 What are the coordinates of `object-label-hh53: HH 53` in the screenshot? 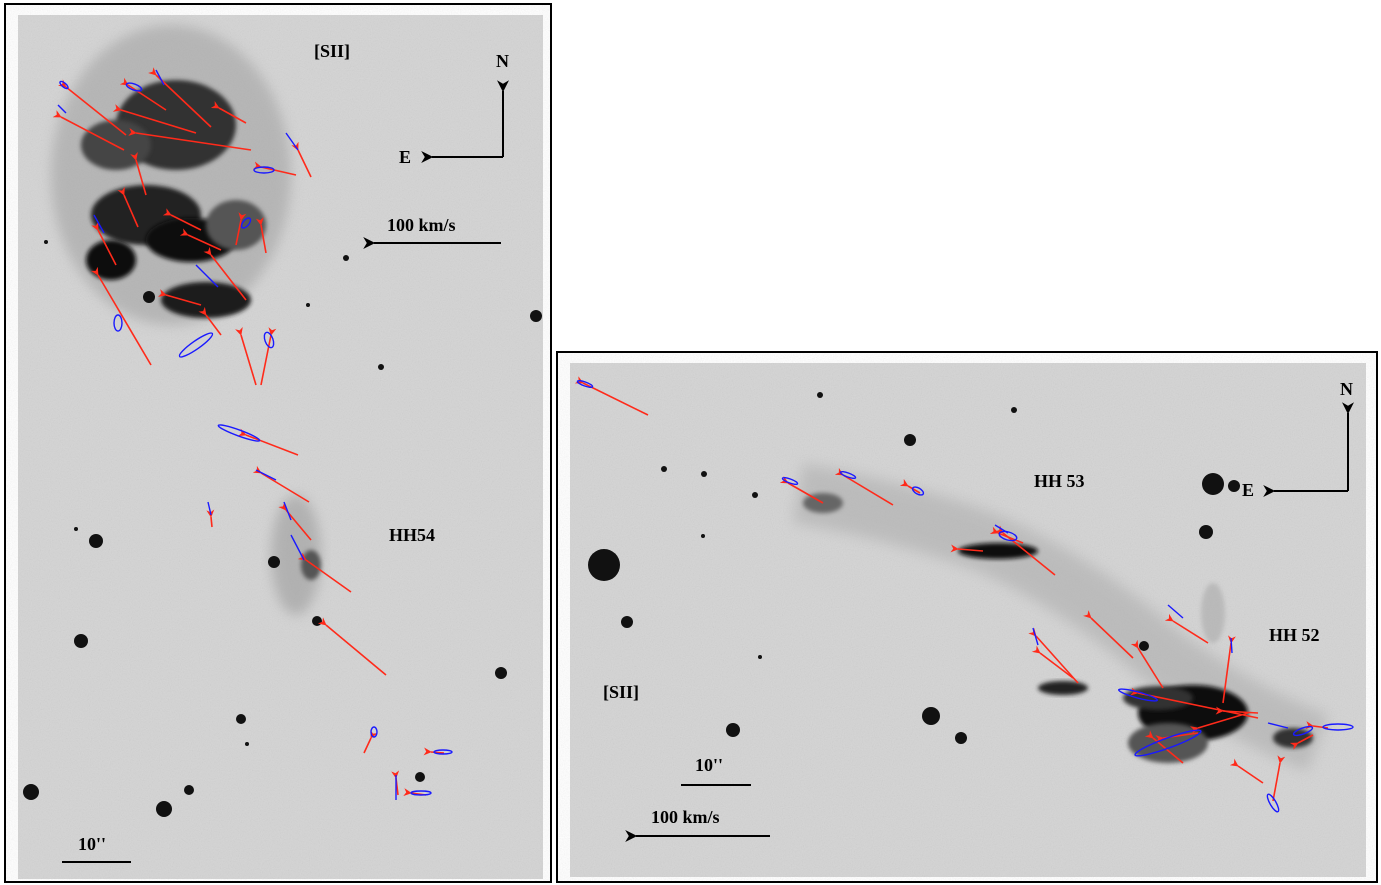 It's located at (1059, 481).